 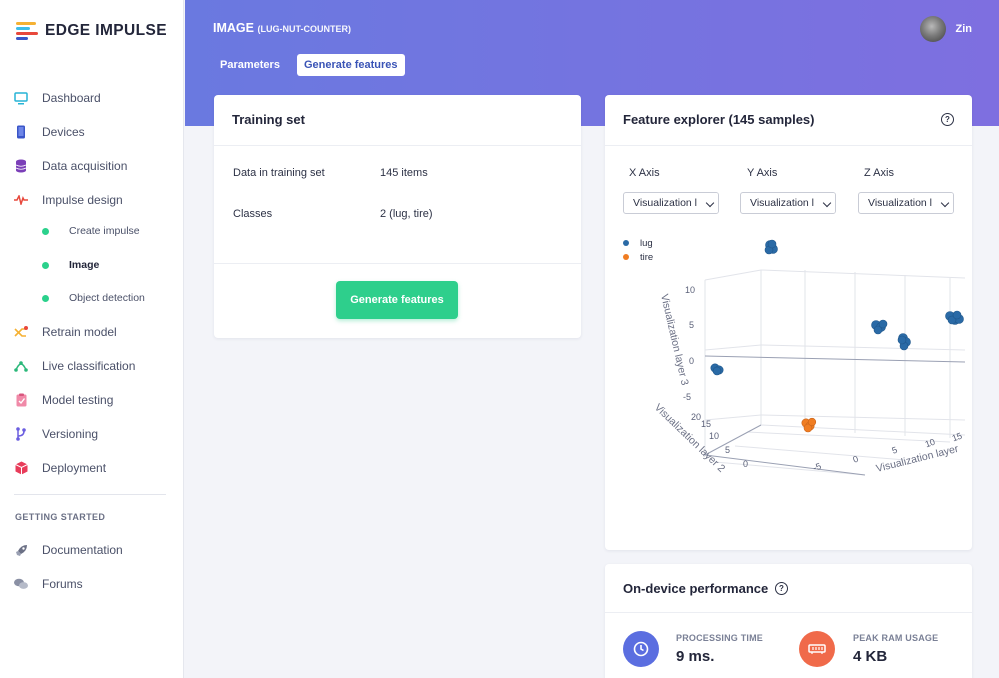 What do you see at coordinates (60, 517) in the screenshot?
I see `section-label-getting-started: GETTING STARTED` at bounding box center [60, 517].